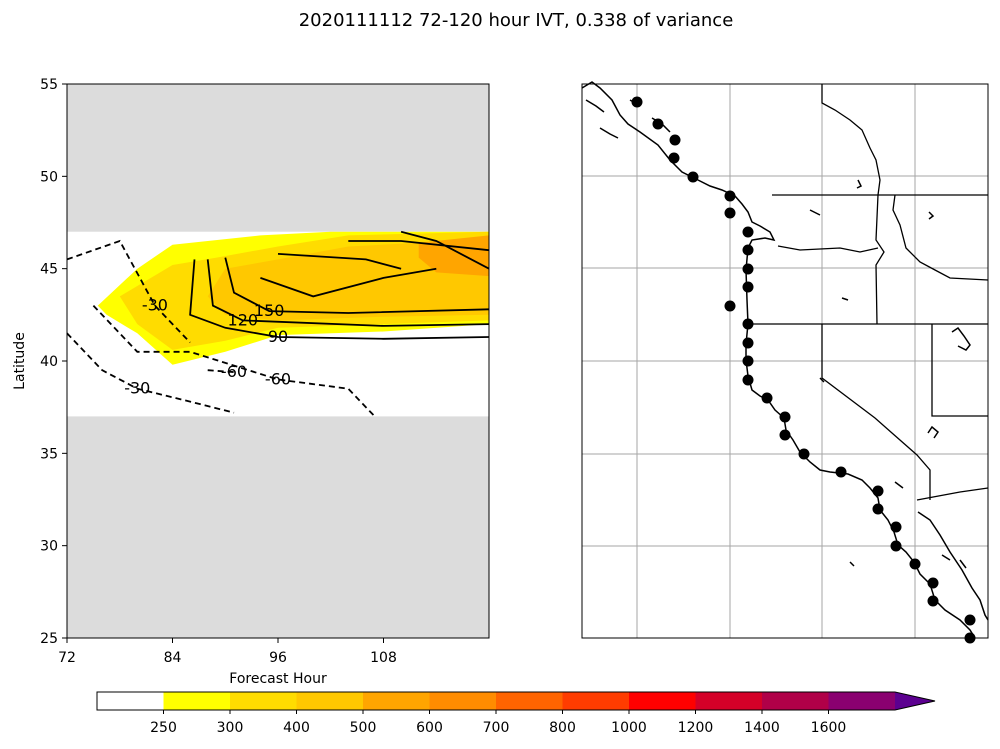  I want to click on colorbar-tick-label: 250, so click(163, 728).